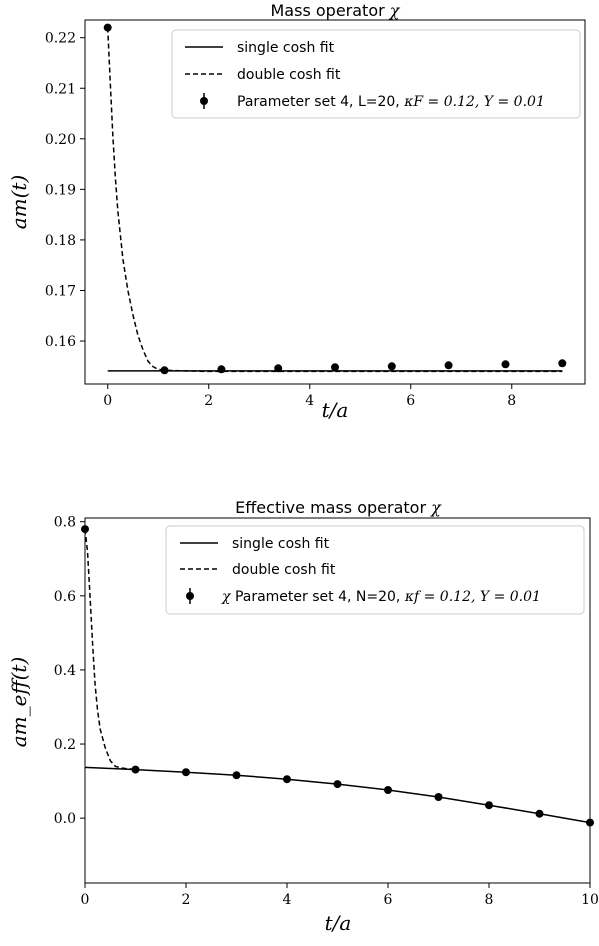 This screenshot has height=946, width=599. What do you see at coordinates (65, 745) in the screenshot?
I see `chart2-y-tick-label: 0.2` at bounding box center [65, 745].